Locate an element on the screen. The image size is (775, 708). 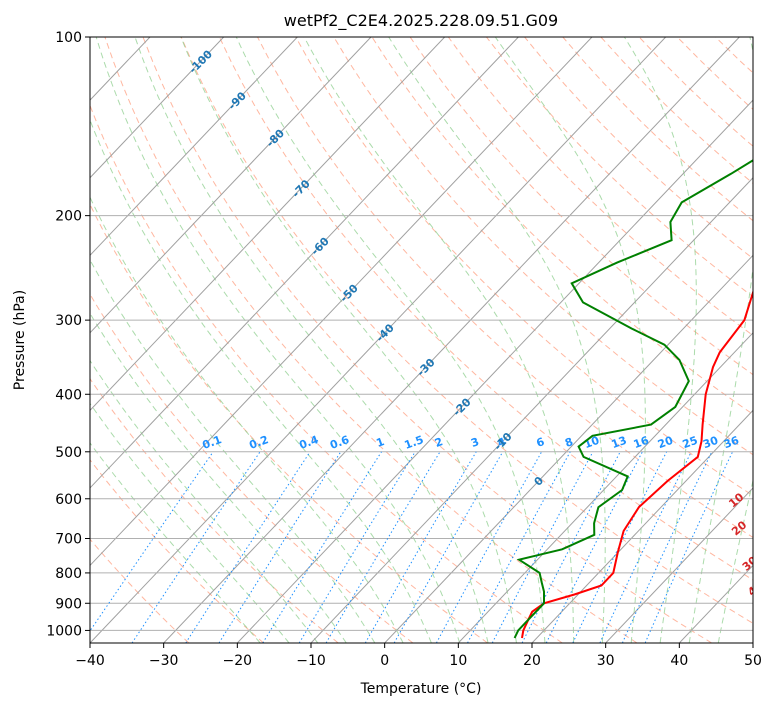
mixing-ratio-label: 0.6 is located at coordinates (339, 442).